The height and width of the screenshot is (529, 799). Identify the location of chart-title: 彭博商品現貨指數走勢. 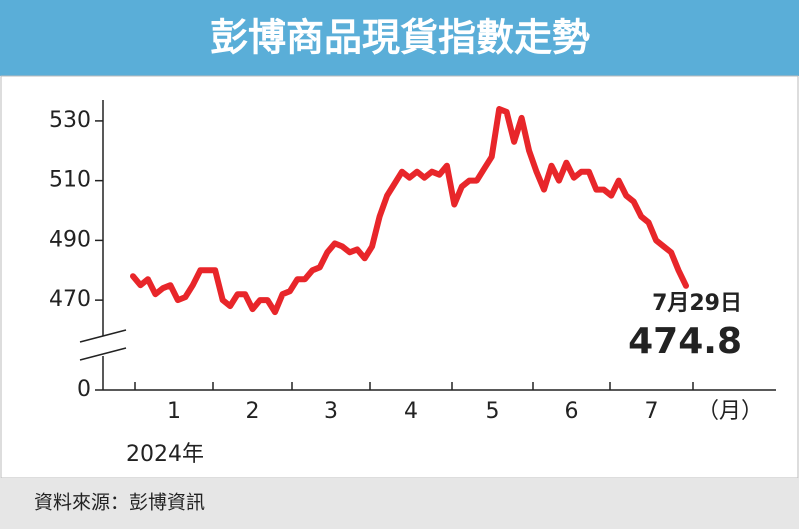
(400, 38).